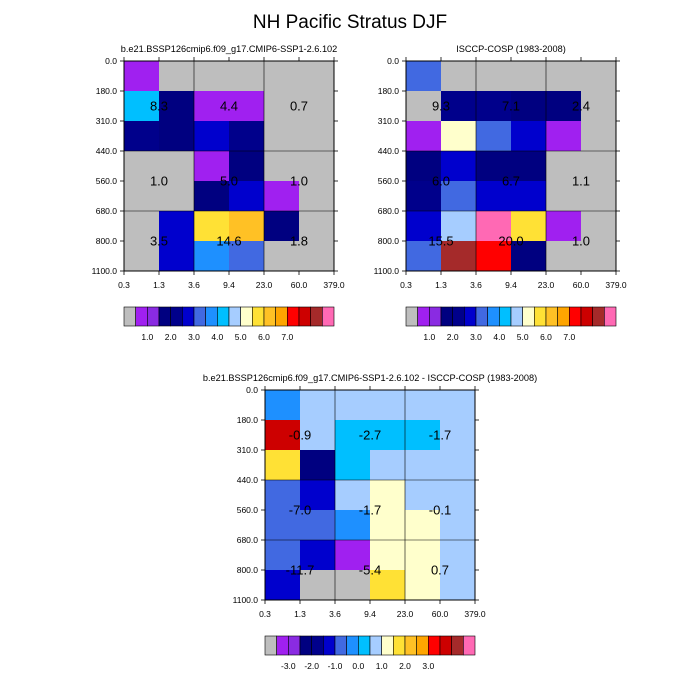  What do you see at coordinates (248, 480) in the screenshot?
I see `y-tick-label: 440.0` at bounding box center [248, 480].